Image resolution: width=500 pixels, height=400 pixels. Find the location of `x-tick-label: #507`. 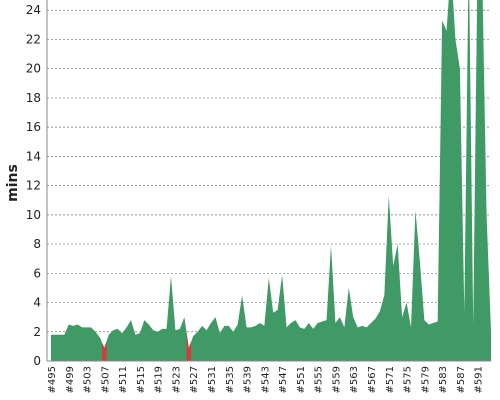

x-tick-label: #507 is located at coordinates (105, 379).